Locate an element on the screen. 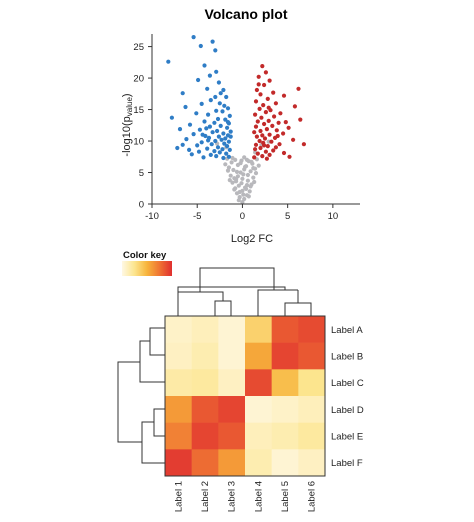  x-axis-ticks: -10 -5 0 5 10 is located at coordinates (241, 213).